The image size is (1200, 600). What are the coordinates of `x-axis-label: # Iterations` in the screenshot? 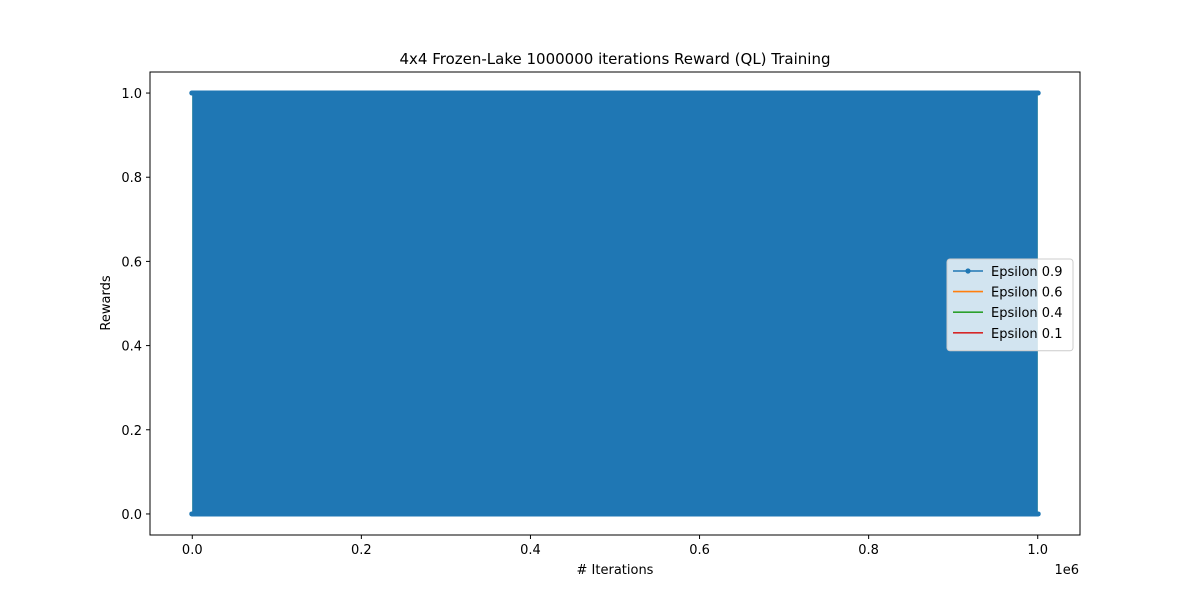 It's located at (615, 570).